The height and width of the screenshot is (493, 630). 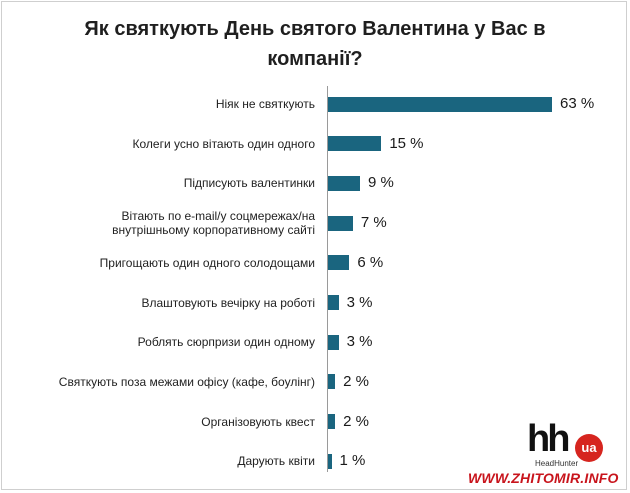 What do you see at coordinates (185, 422) in the screenshot?
I see `category-label: Організовують квест` at bounding box center [185, 422].